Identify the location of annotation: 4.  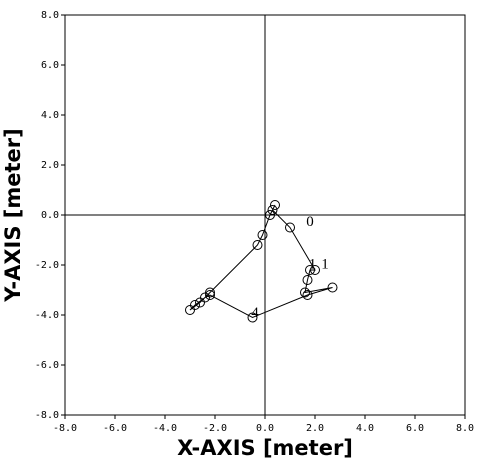
(255, 313).